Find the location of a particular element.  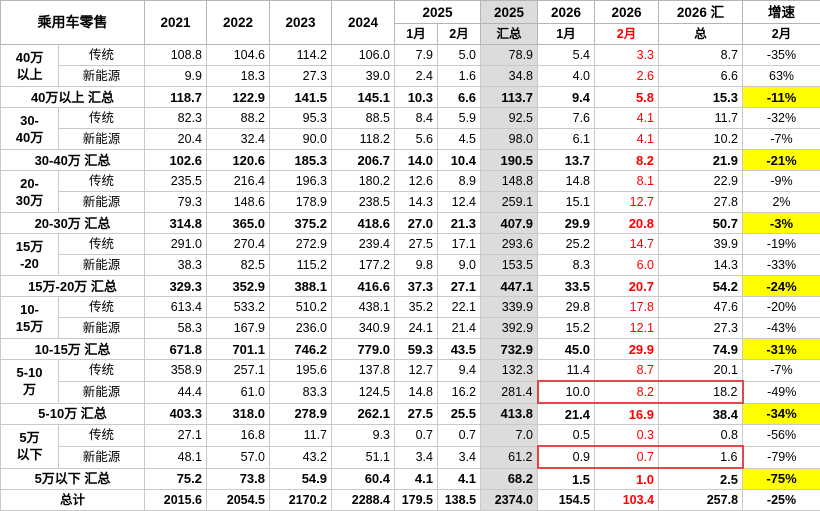

cell-2022: 318.0 is located at coordinates (238, 414).